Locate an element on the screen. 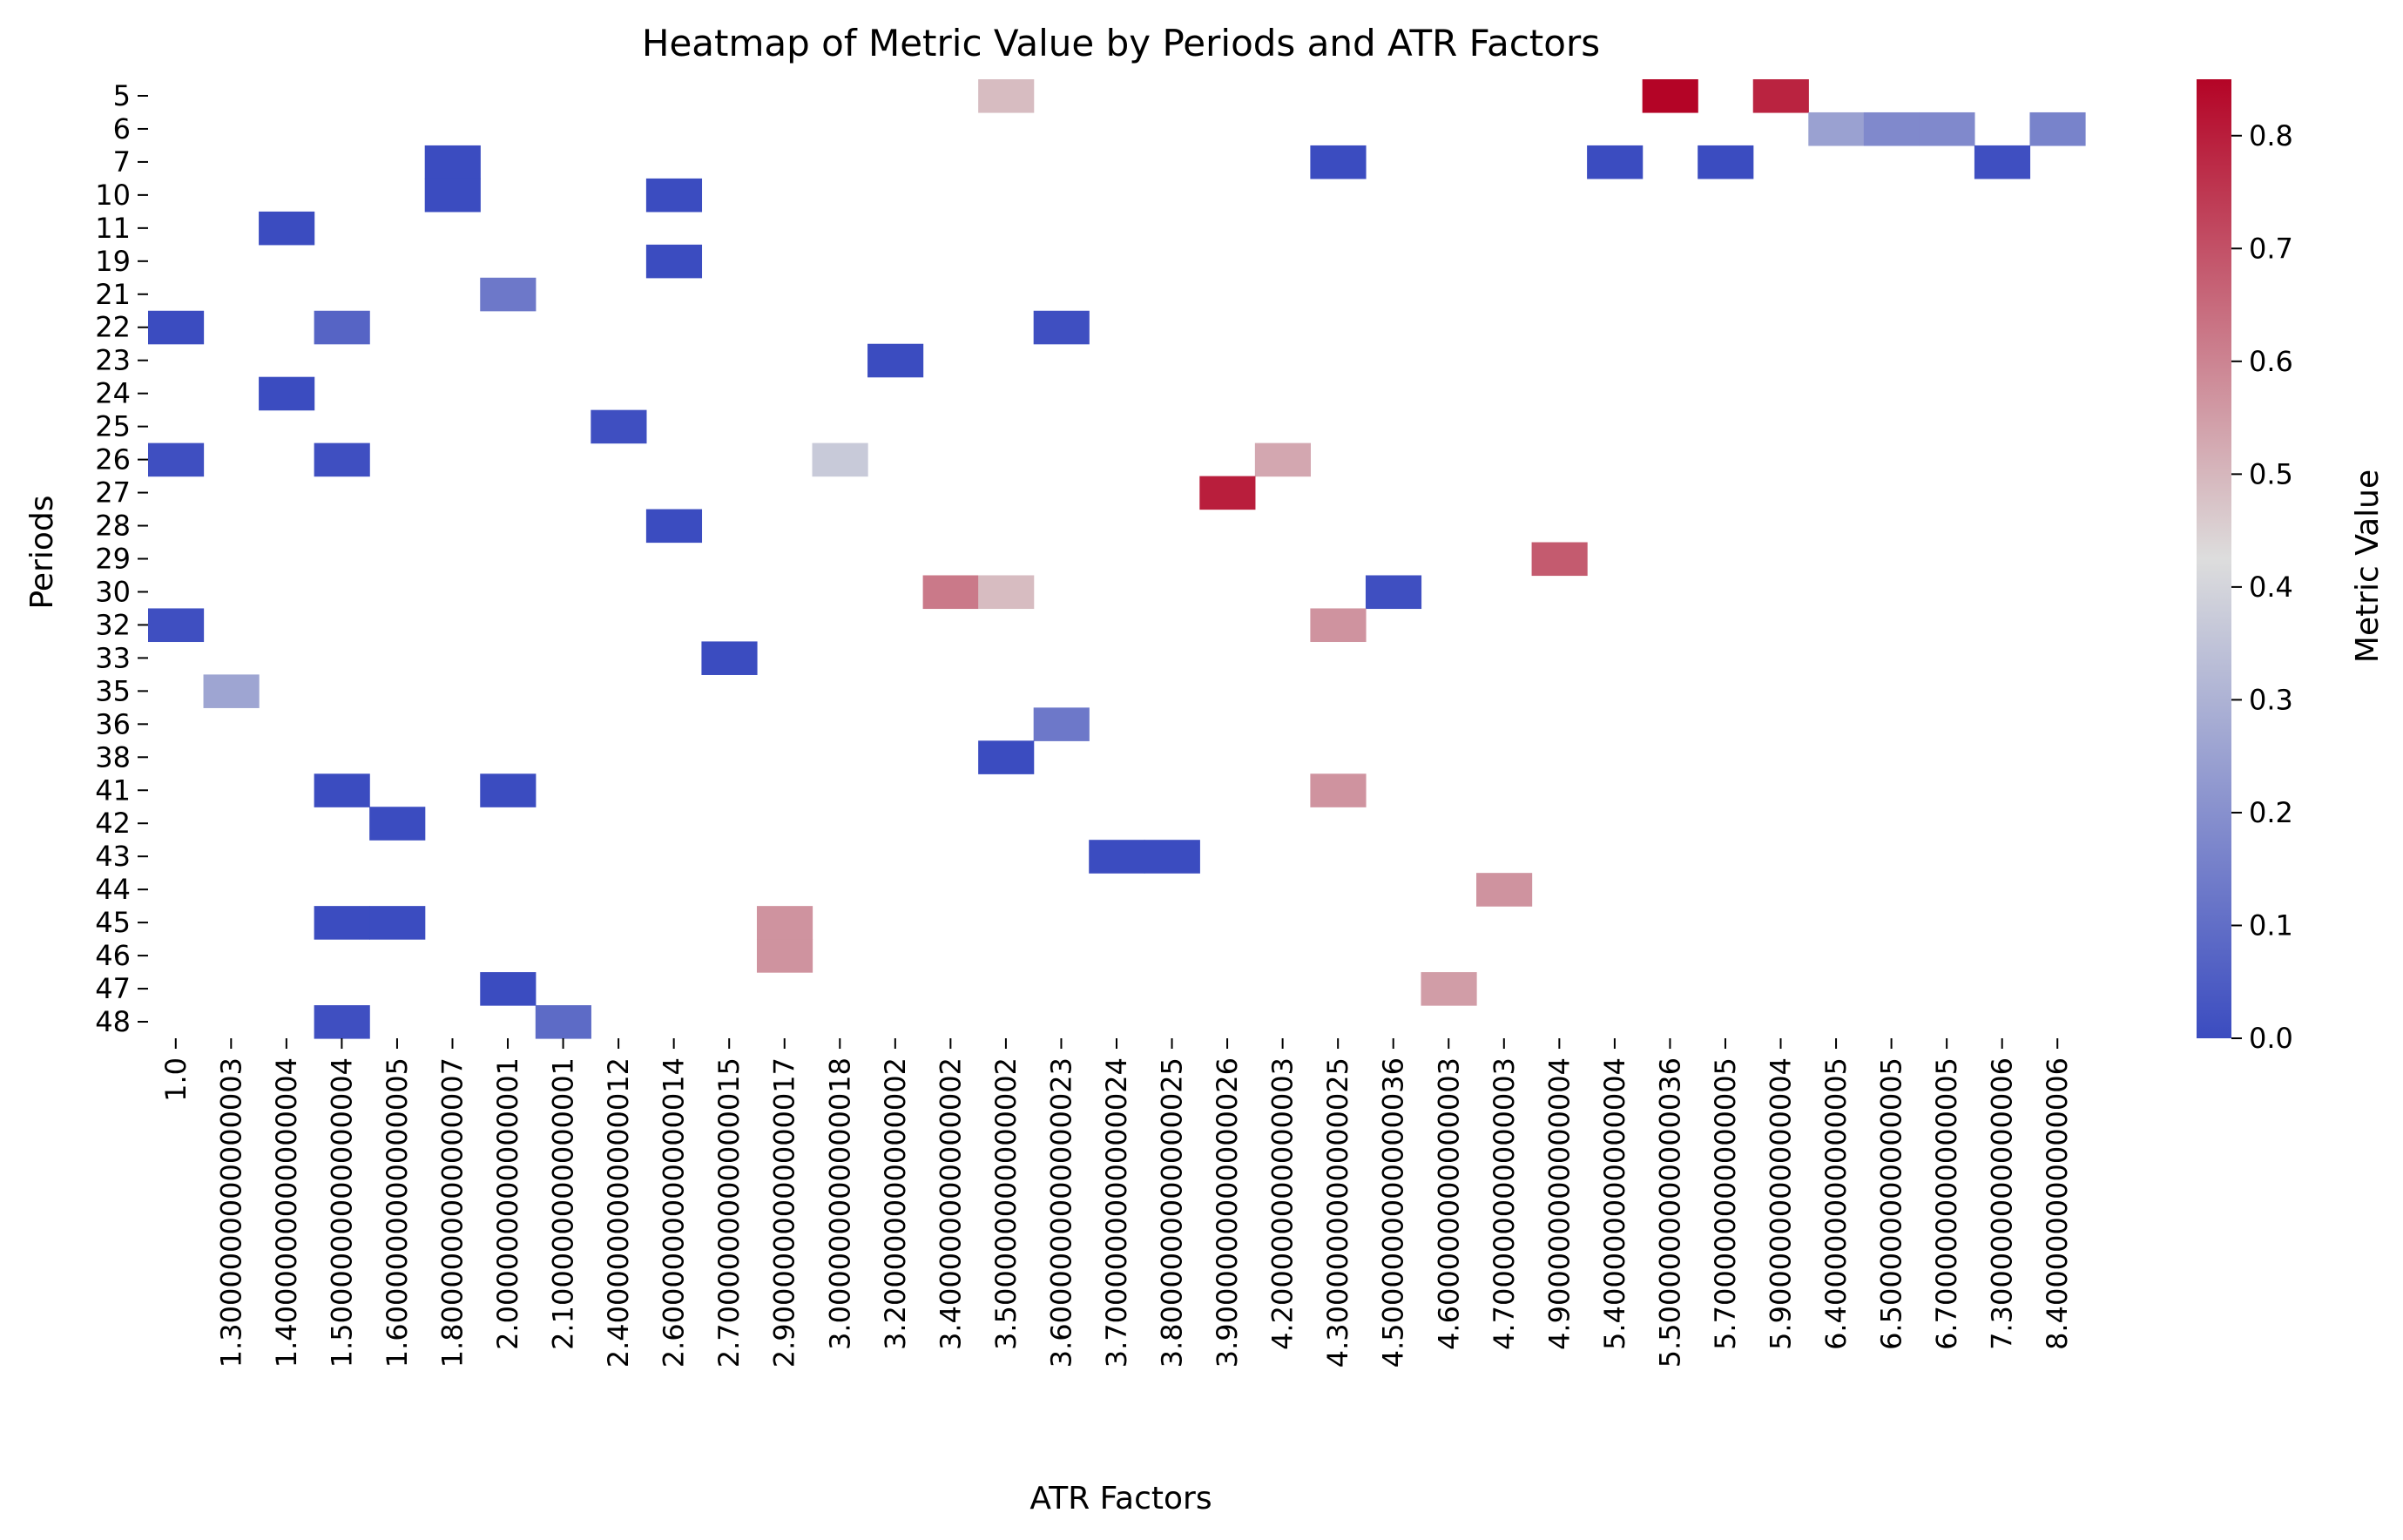 The width and height of the screenshot is (2403, 1540). x-tick-label: 2.6000000000000014 is located at coordinates (674, 1212).